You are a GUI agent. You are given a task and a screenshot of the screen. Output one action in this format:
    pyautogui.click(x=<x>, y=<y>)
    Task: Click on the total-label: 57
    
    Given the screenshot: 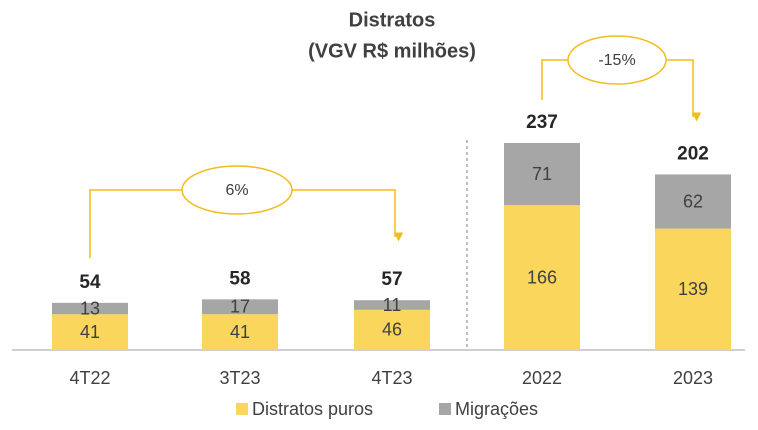 What is the action you would take?
    pyautogui.click(x=391, y=279)
    